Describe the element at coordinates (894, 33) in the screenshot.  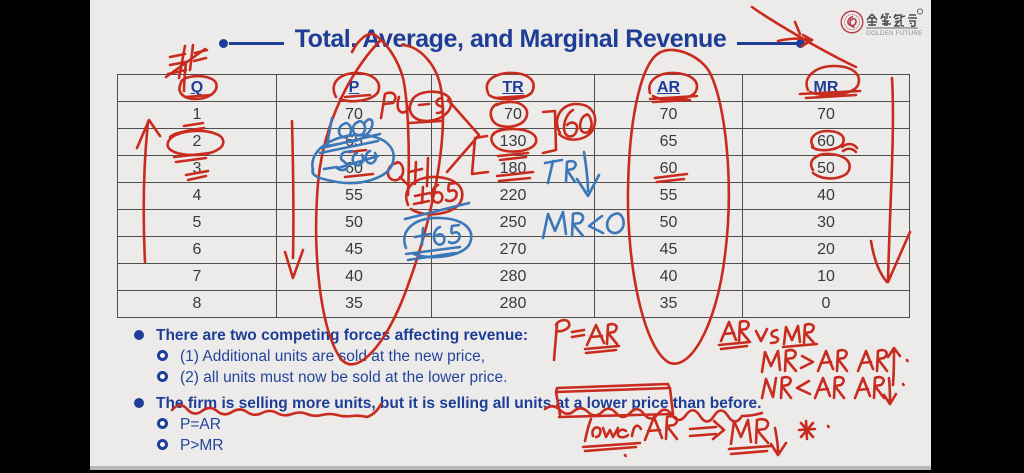
I see `svg-text: GOLDEN FUTURE` at that location.